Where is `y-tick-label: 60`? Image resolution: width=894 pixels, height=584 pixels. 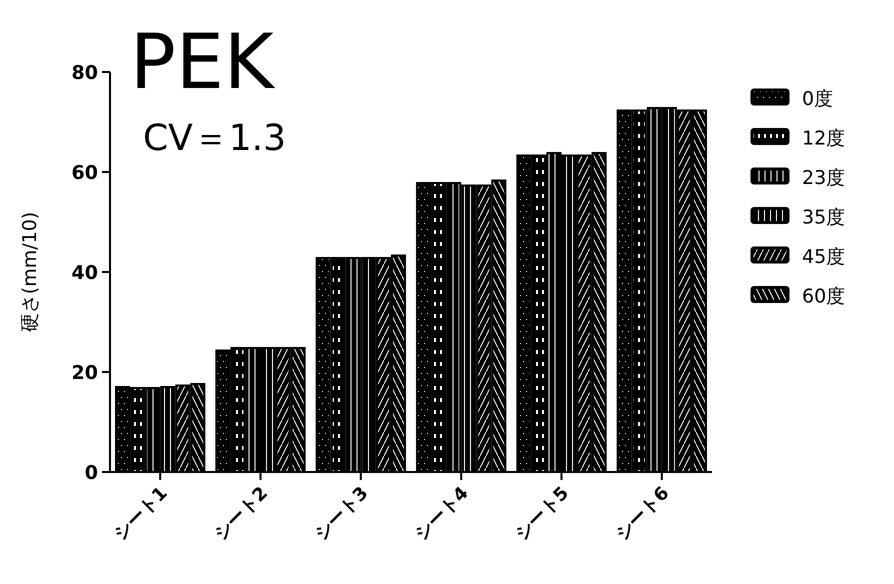
y-tick-label: 60 is located at coordinates (85, 173).